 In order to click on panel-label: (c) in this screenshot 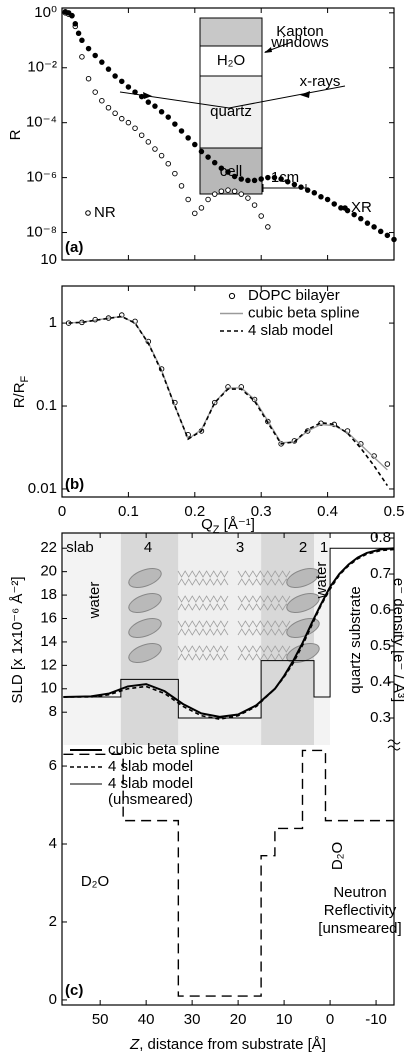, I will do `click(74, 990)`.